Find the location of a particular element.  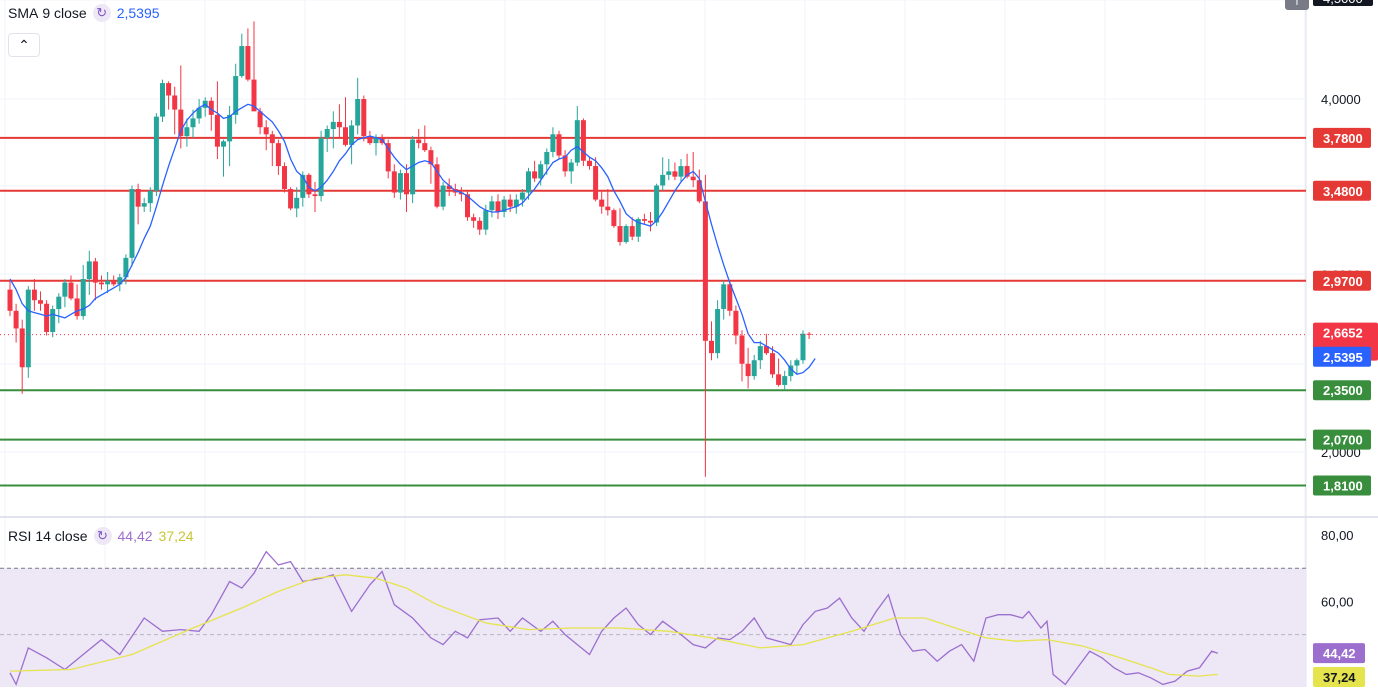

level-price-label-text: 2,0700 is located at coordinates (1343, 440).